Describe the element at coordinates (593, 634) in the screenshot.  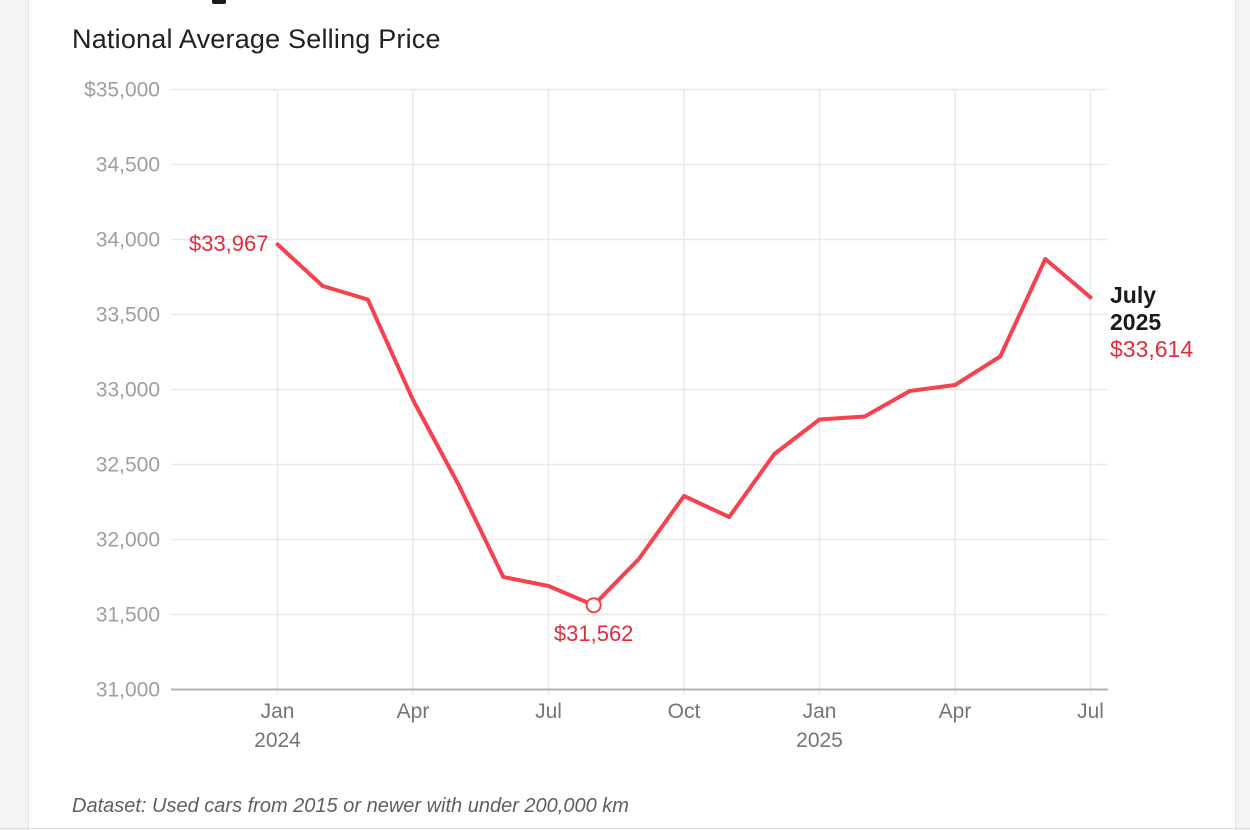
I see `annotation-min-value: $31,562` at that location.